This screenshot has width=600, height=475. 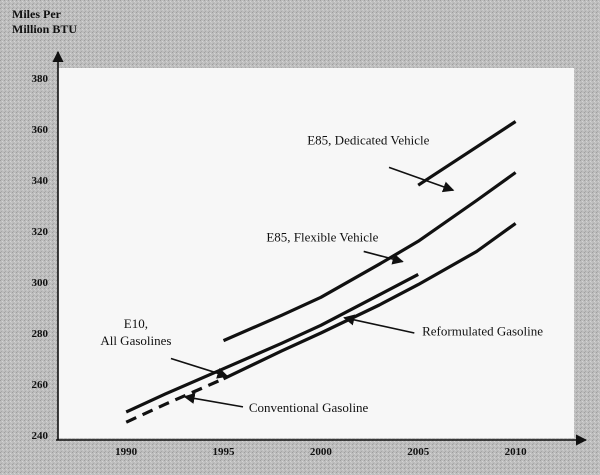 What do you see at coordinates (40, 130) in the screenshot?
I see `y-tick-label-360: 360` at bounding box center [40, 130].